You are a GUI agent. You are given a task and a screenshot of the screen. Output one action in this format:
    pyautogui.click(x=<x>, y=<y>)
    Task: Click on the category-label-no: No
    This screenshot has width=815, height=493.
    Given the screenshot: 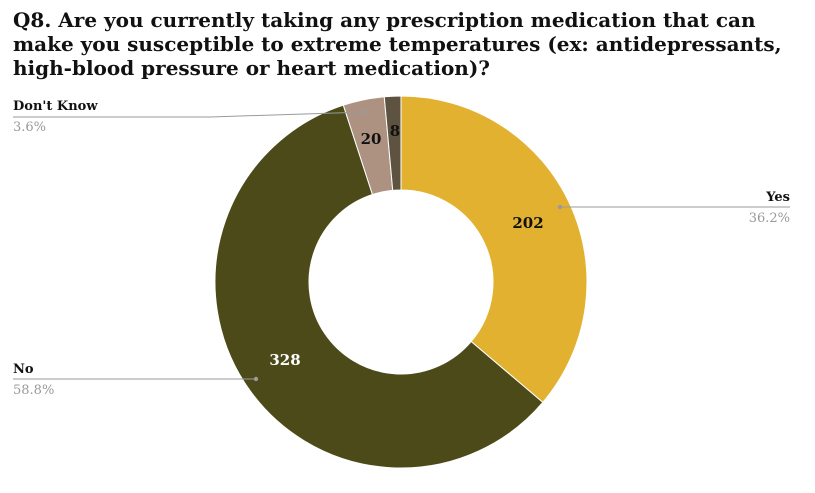 What is the action you would take?
    pyautogui.click(x=23, y=369)
    